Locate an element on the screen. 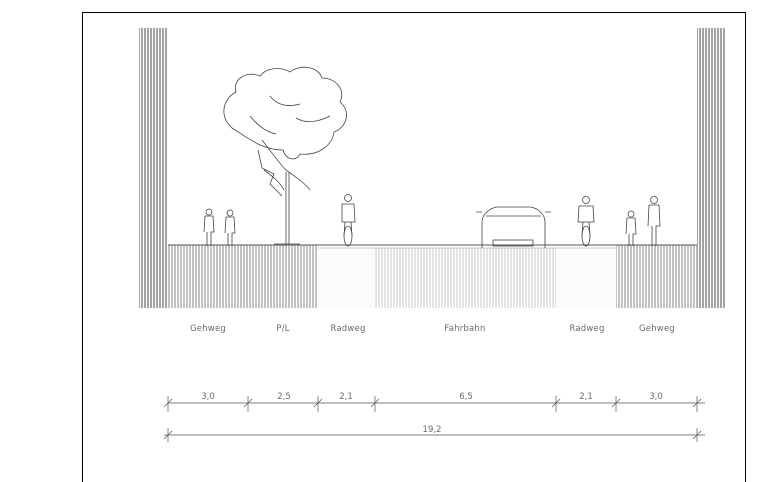 Image resolution: width=759 pixels, height=482 pixels. dimension-radweg-left: 2,1 is located at coordinates (346, 397).